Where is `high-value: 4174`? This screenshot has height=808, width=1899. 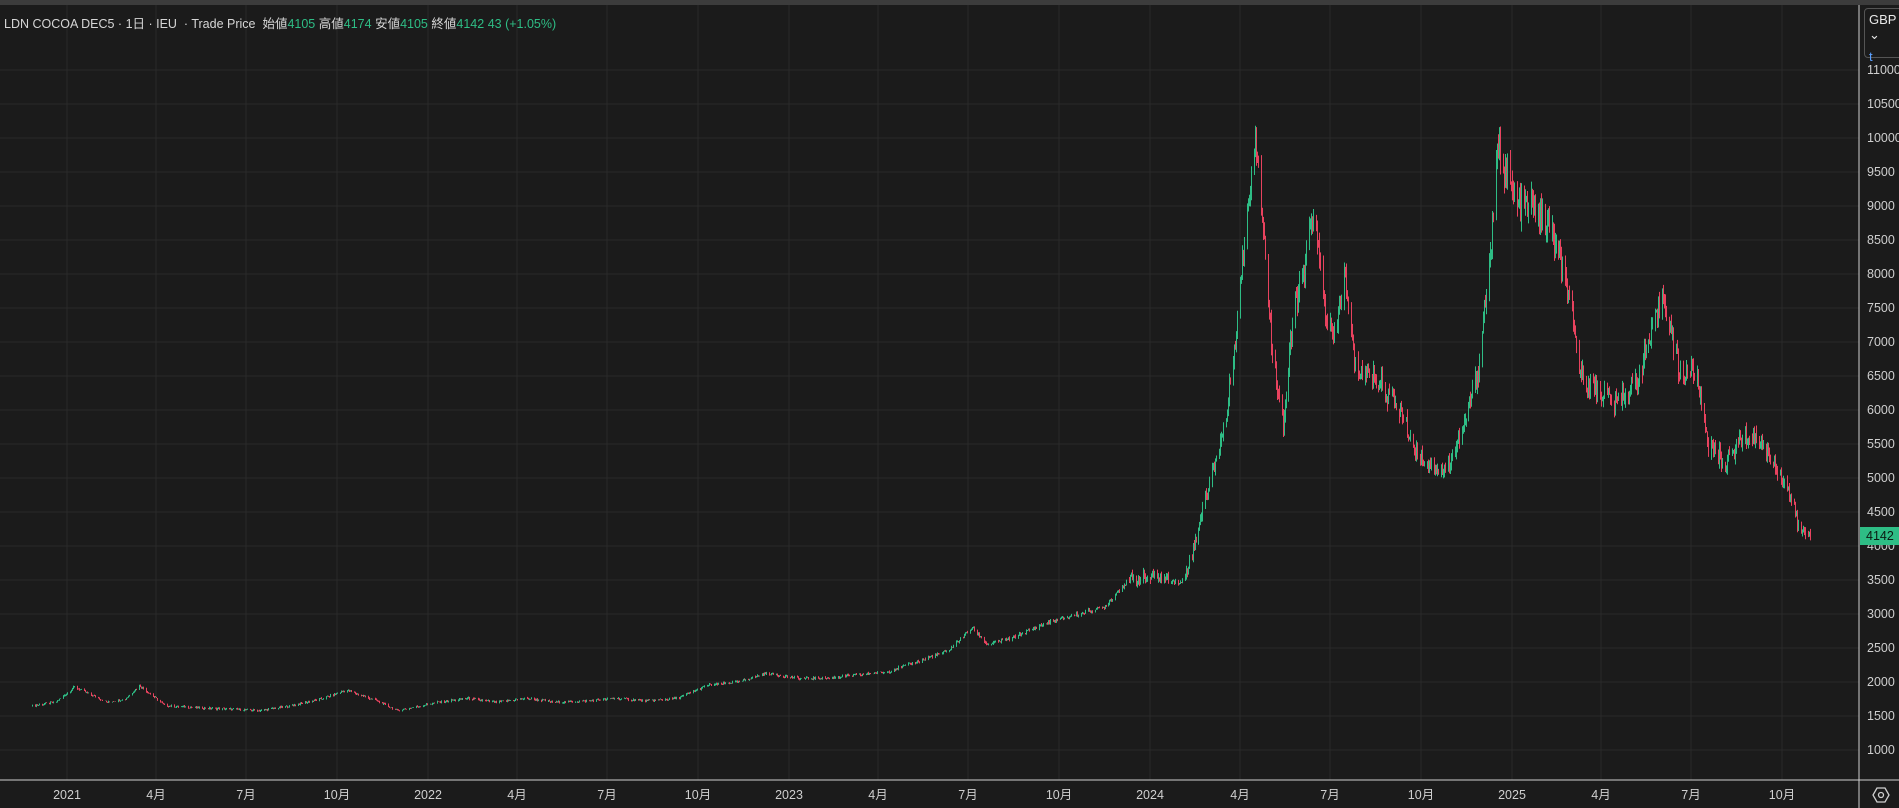
high-value: 4174 is located at coordinates (357, 24).